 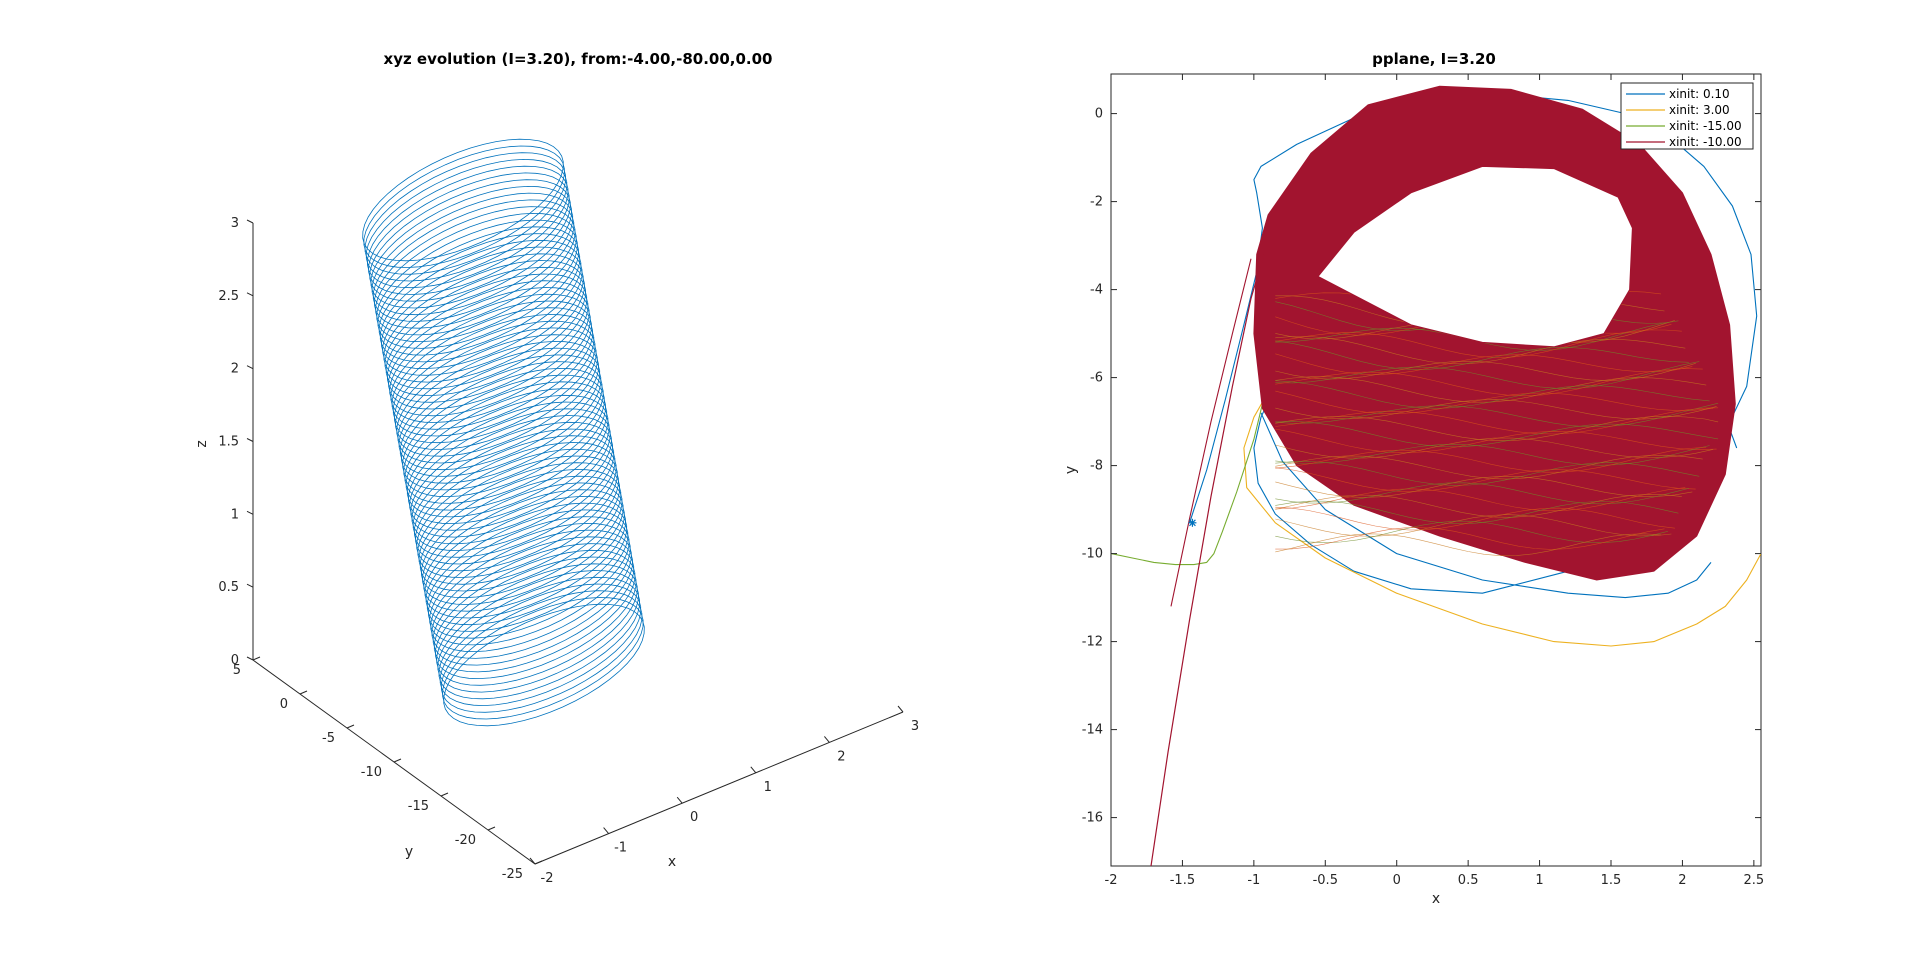 I want to click on start-marker-icon, so click(x=1192, y=522).